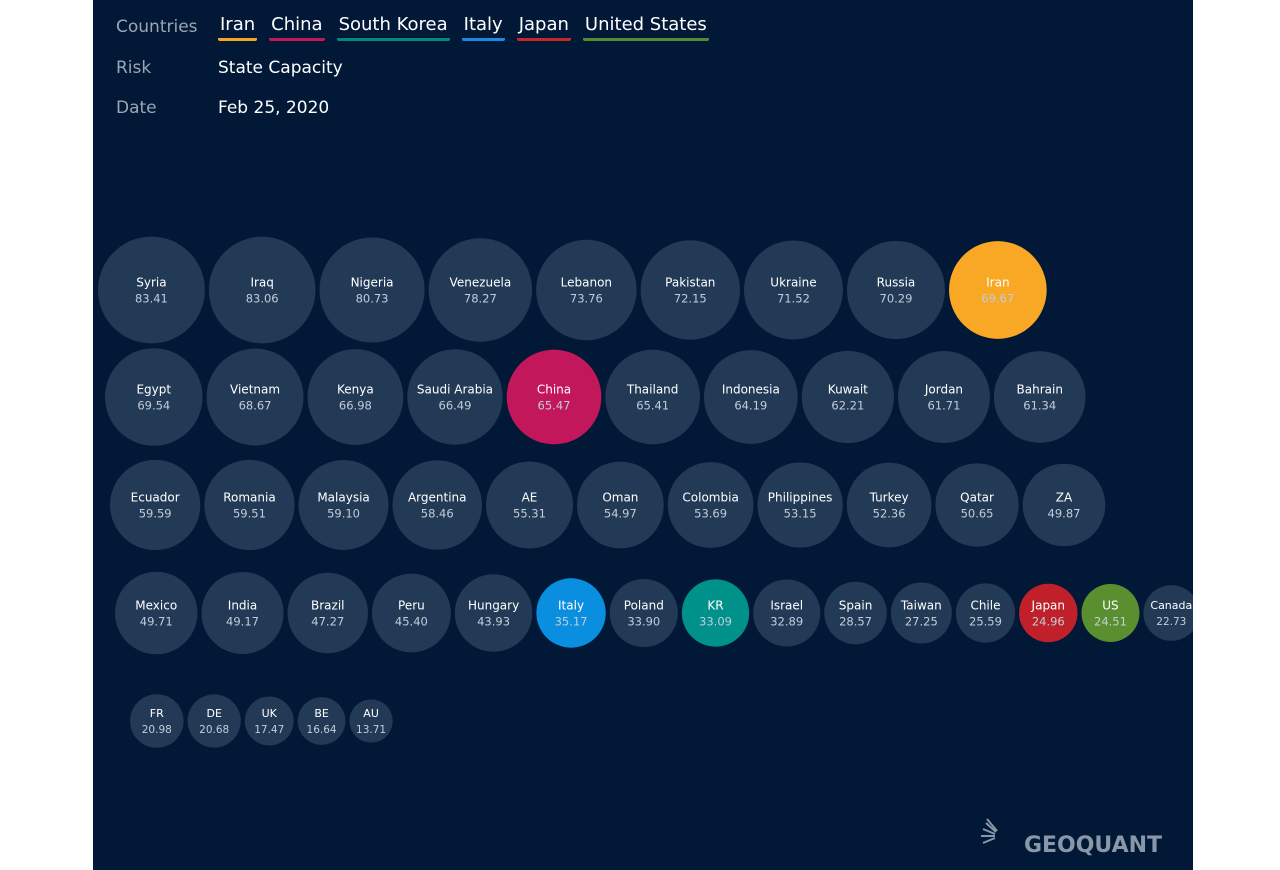 The width and height of the screenshot is (1280, 870). Describe the element at coordinates (327, 622) in the screenshot. I see `value-label: 47.27` at that location.